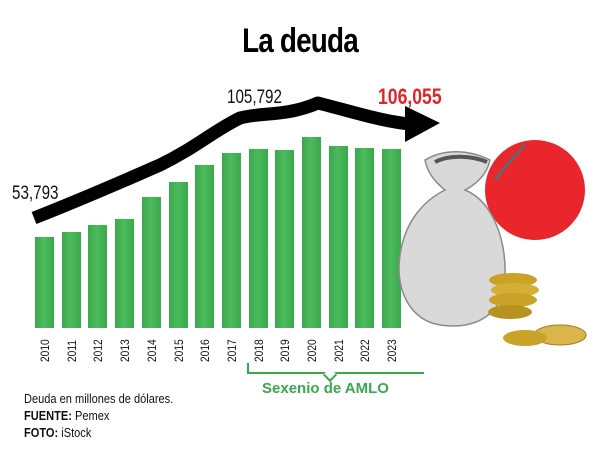 The width and height of the screenshot is (600, 463). I want to click on start-value-label: 53,793, so click(35, 193).